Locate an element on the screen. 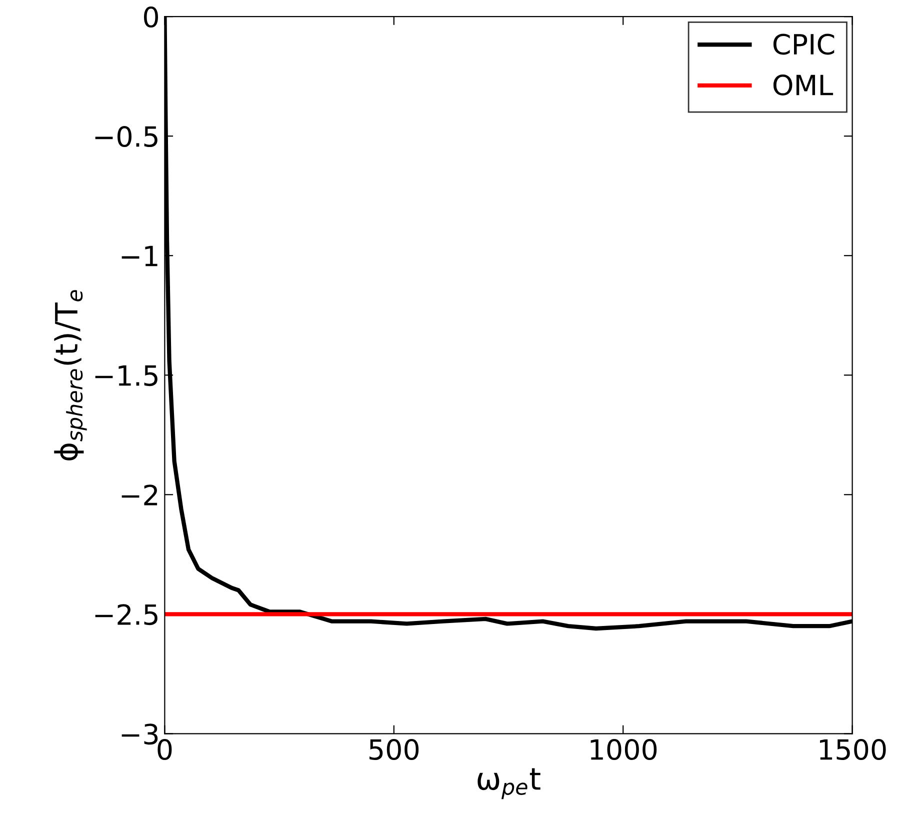 This screenshot has width=900, height=829. x-tick-label: 1500 is located at coordinates (853, 749).